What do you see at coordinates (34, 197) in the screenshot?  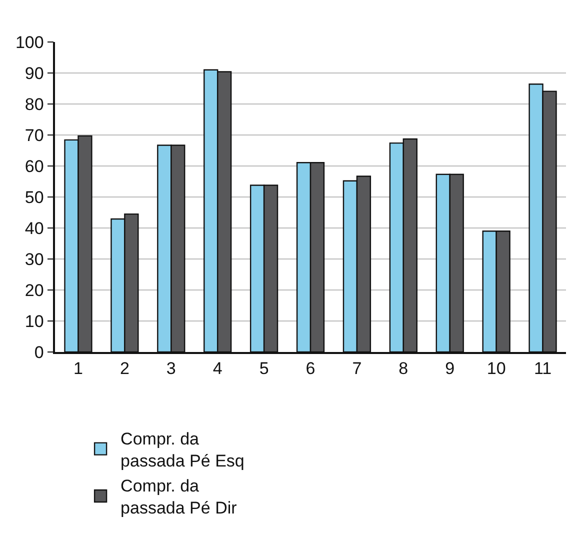 I see `y-tick-label: 50` at bounding box center [34, 197].